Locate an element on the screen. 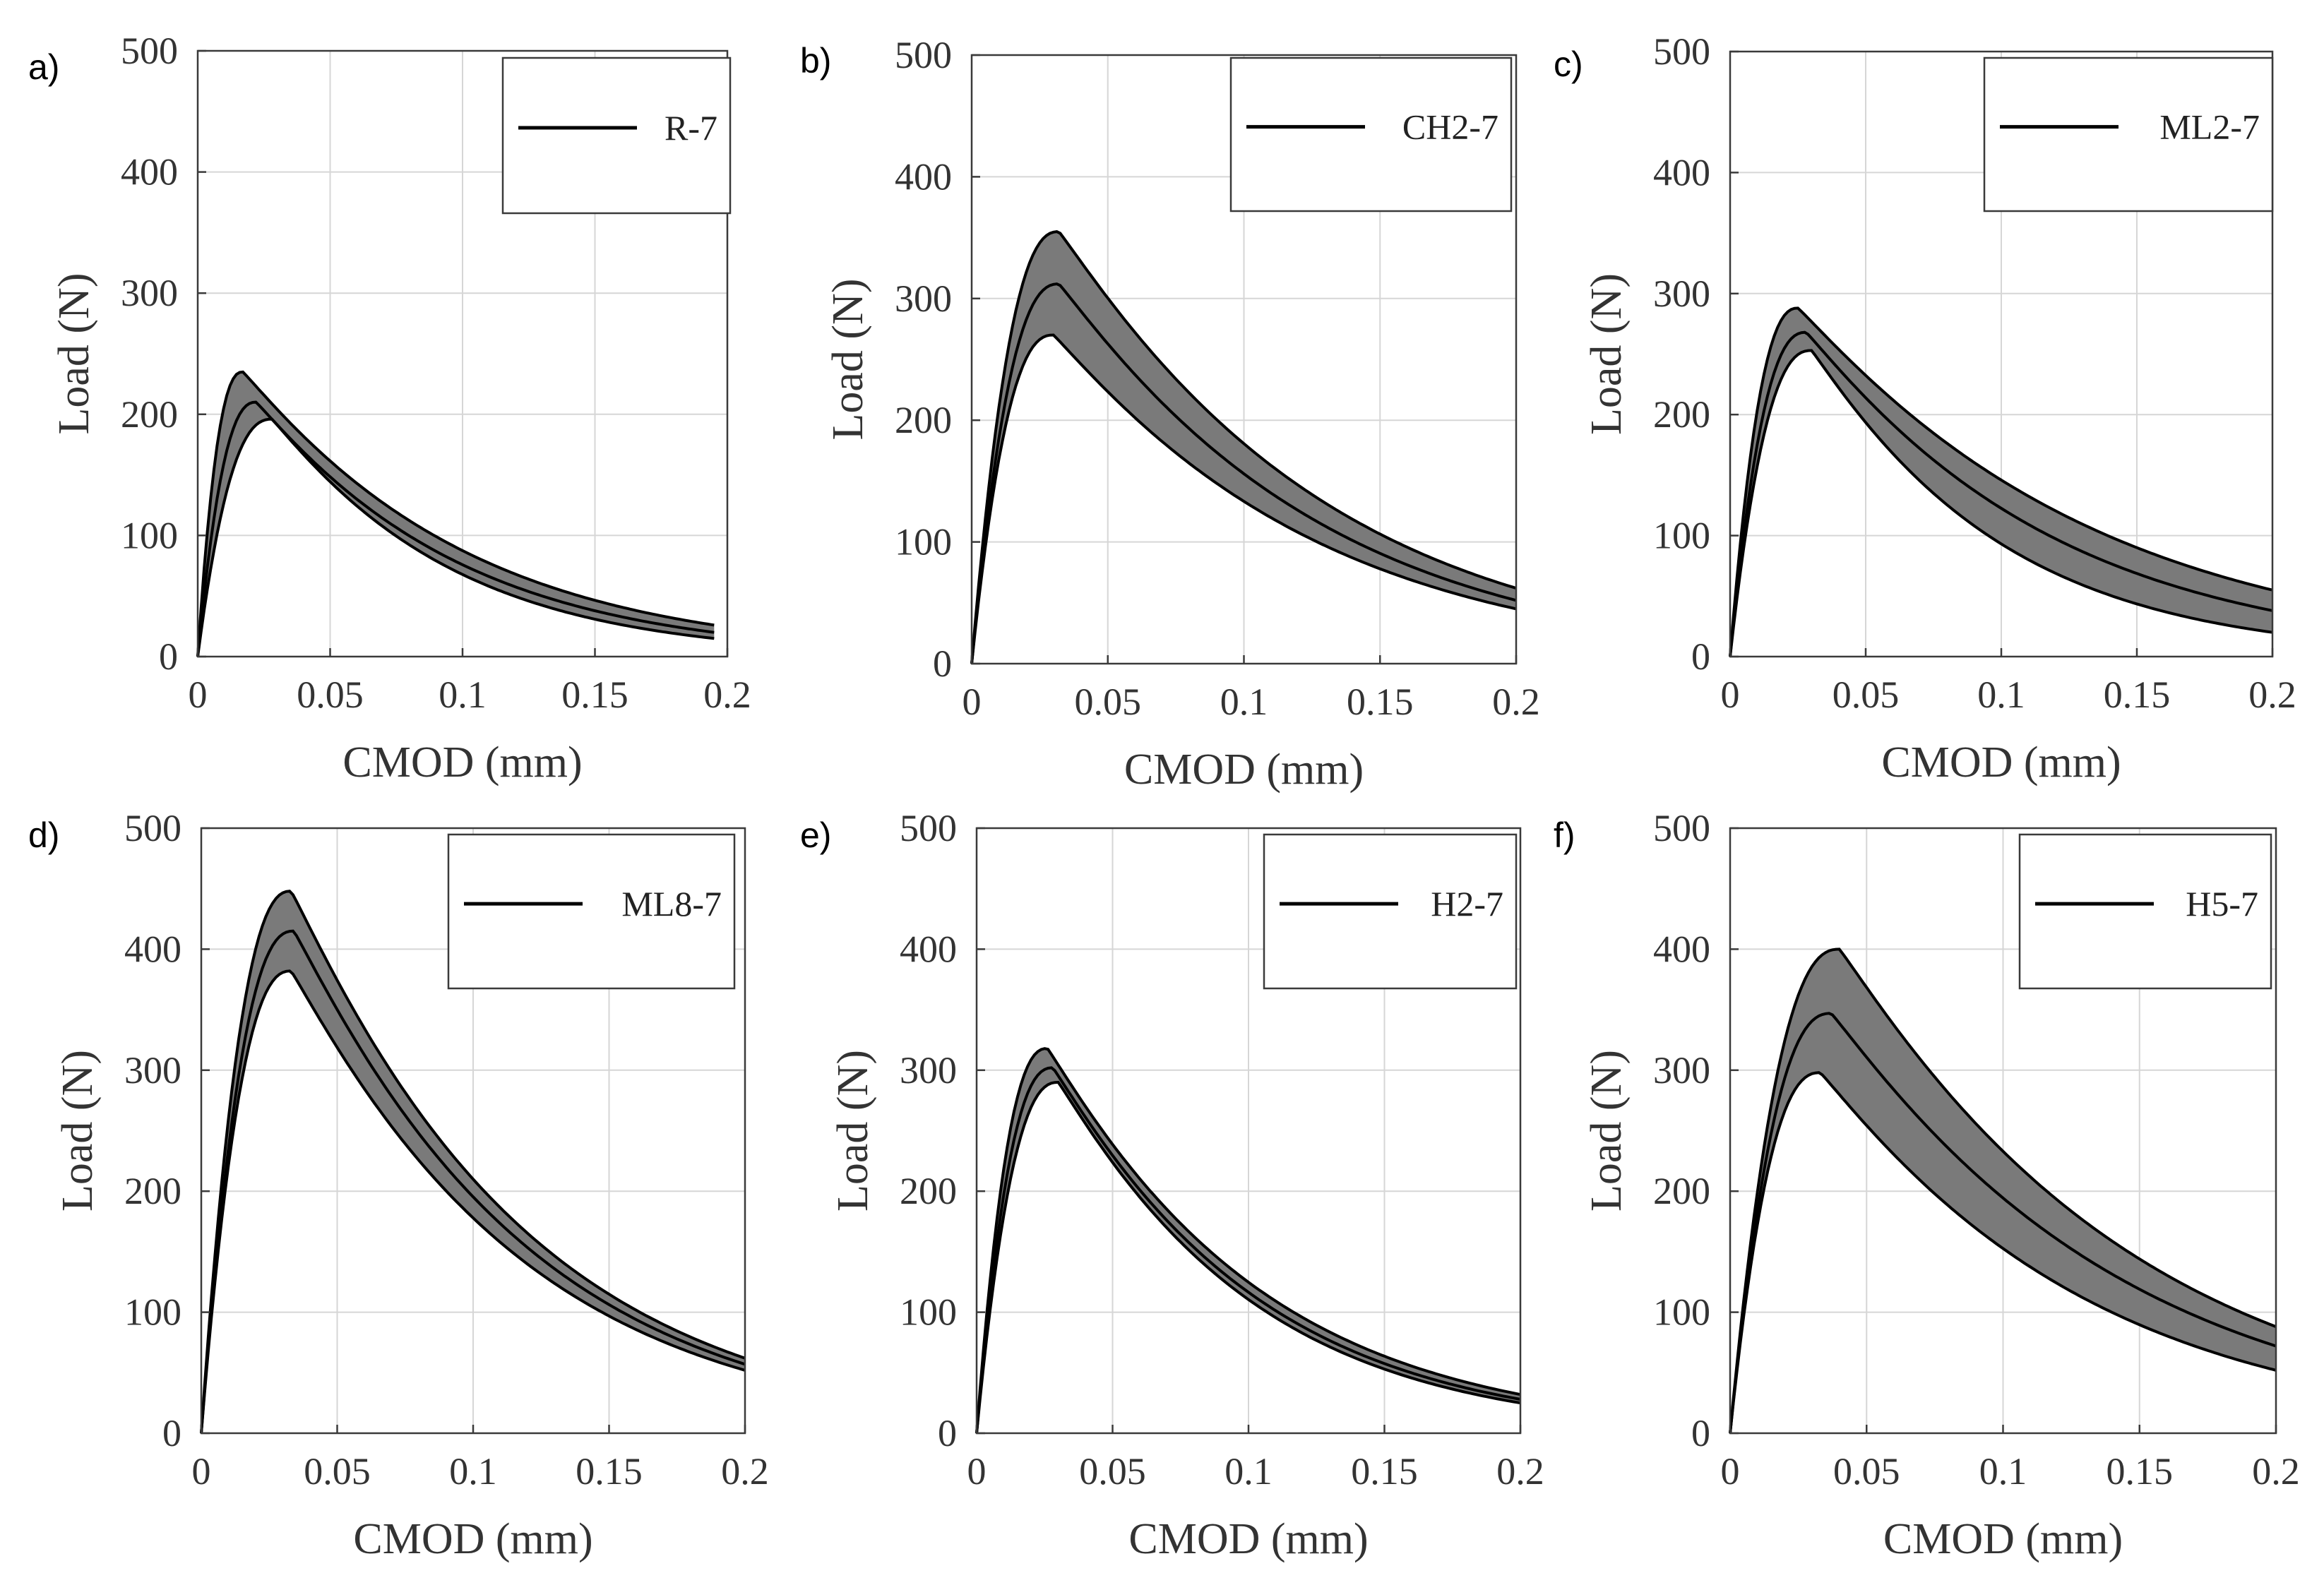 The image size is (2324, 1585). panel-label: c) is located at coordinates (1568, 64).